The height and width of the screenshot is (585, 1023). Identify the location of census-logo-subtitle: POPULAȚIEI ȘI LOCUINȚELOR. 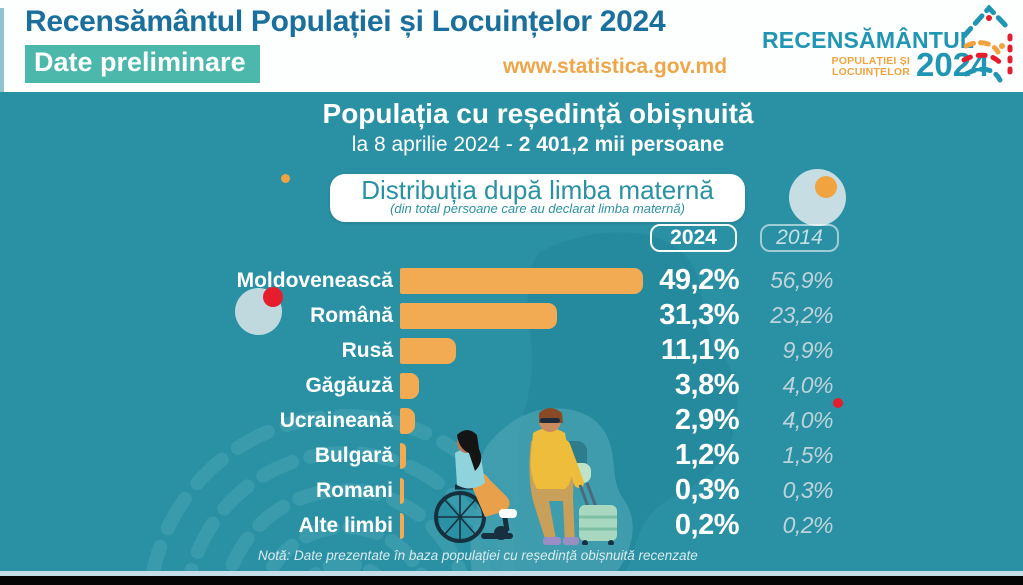
(863, 67).